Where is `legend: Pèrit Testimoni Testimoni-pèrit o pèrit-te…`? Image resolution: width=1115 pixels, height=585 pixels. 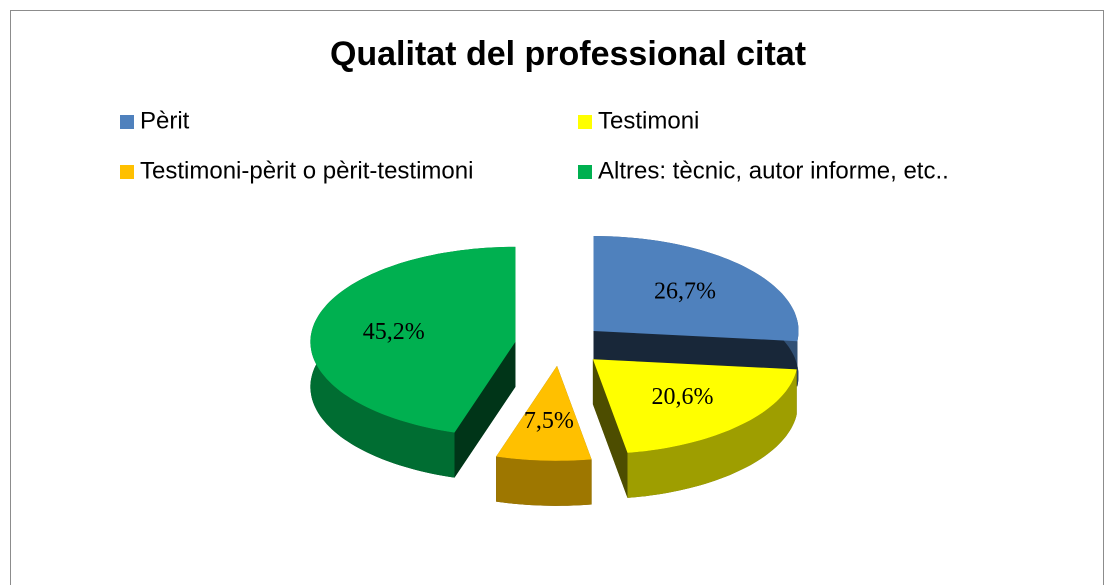 legend: Pèrit Testimoni Testimoni-pèrit o pèrit-te… is located at coordinates (534, 145).